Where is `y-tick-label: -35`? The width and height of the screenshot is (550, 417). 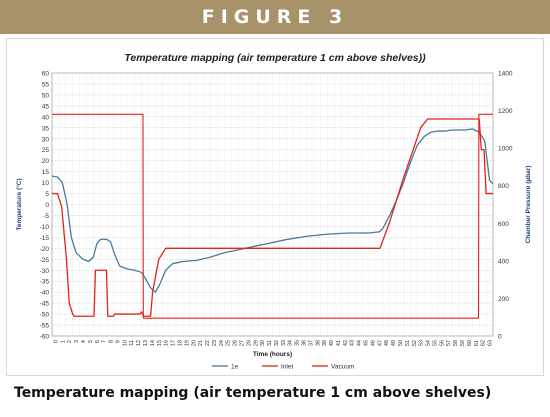 y-tick-label: -35 is located at coordinates (45, 282).